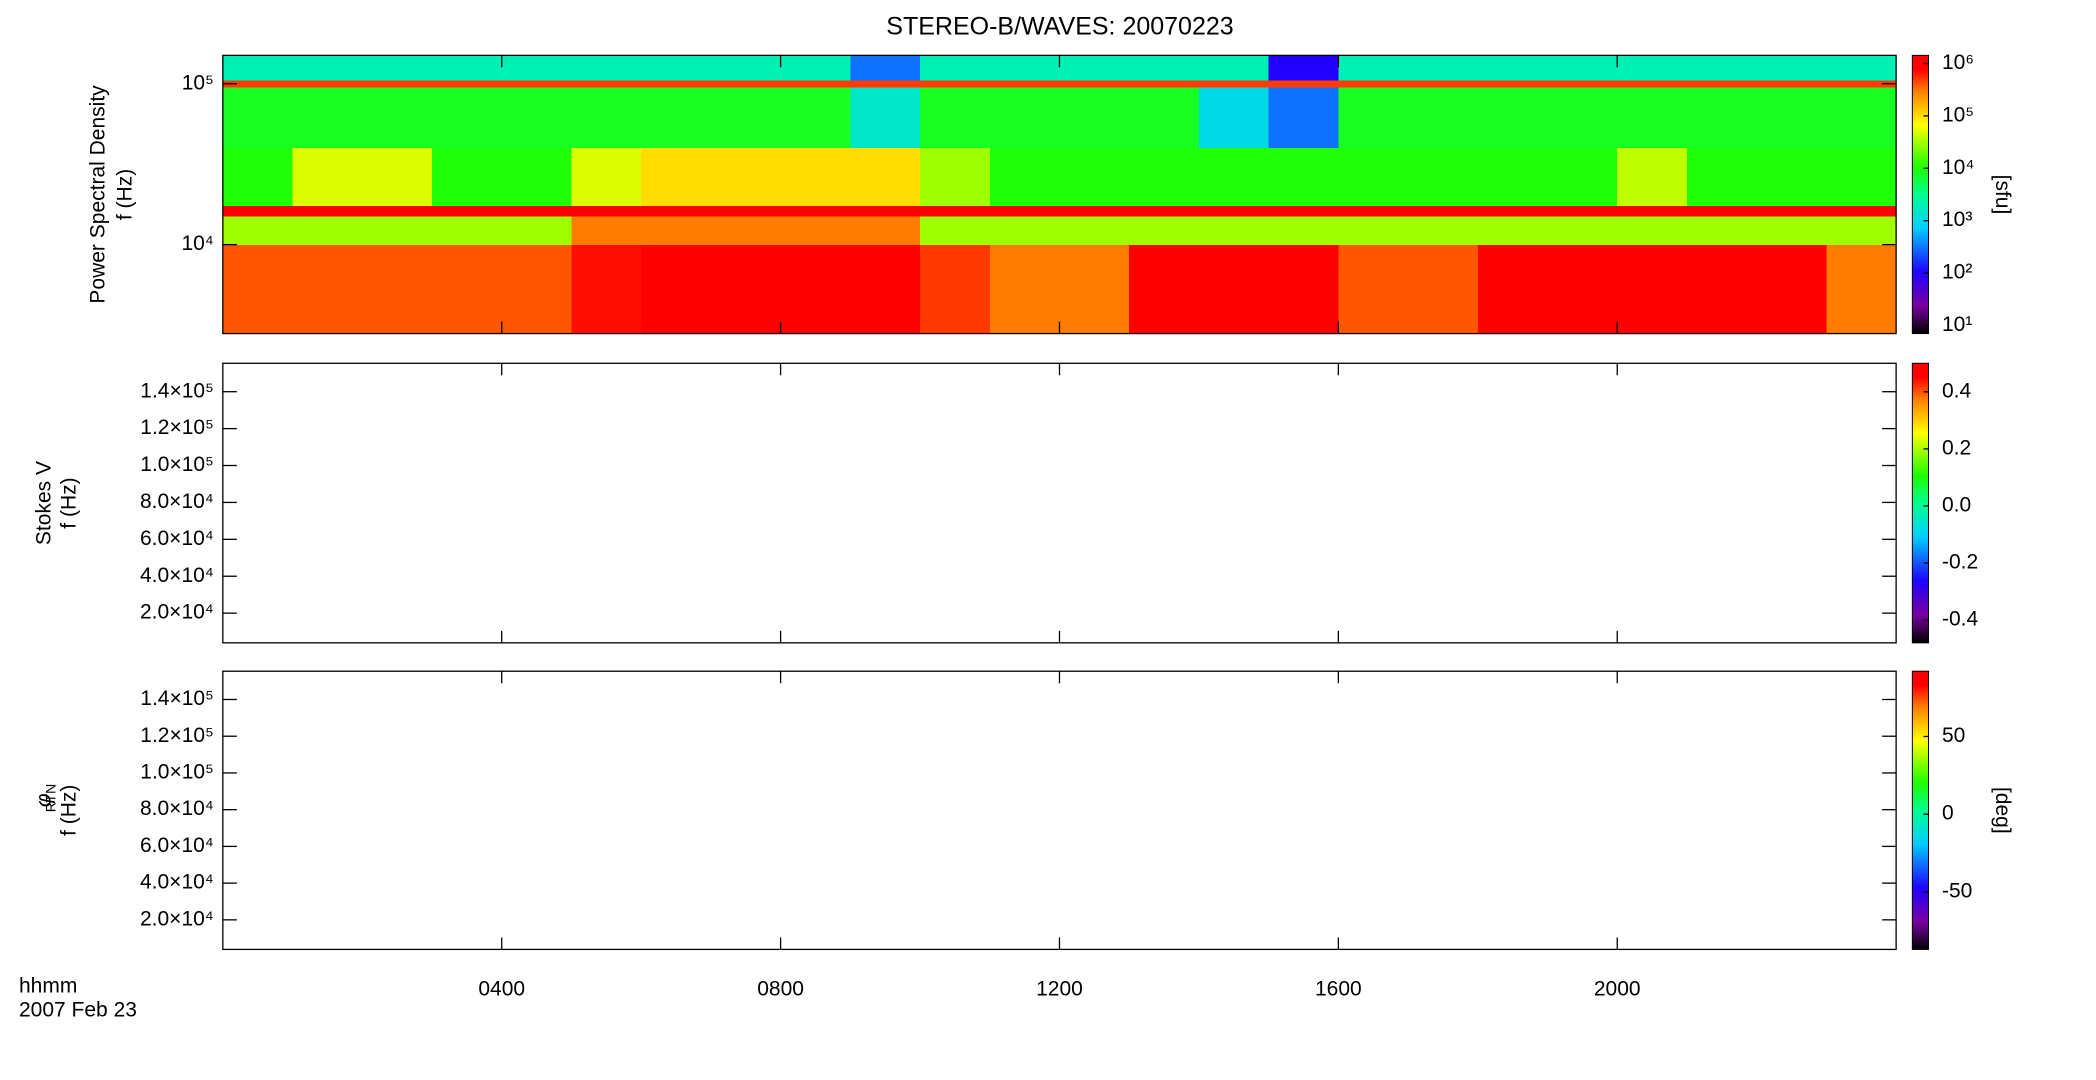 The image size is (2096, 1080). I want to click on colorbar-tick-label: 10⁴, so click(1958, 167).